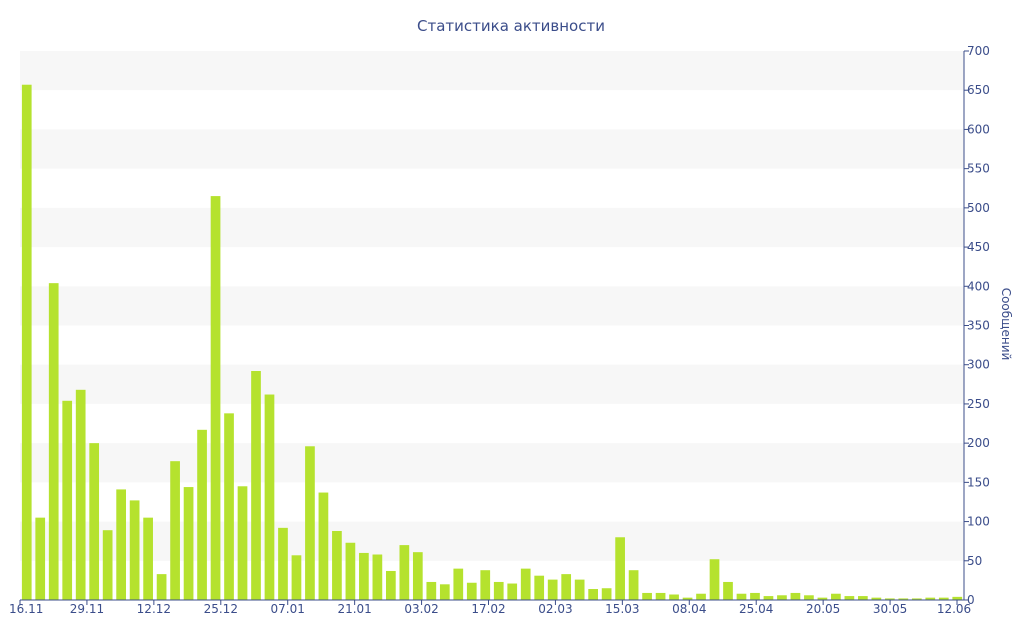 The image size is (1024, 640). What do you see at coordinates (978, 443) in the screenshot?
I see `y-tick-label: 200` at bounding box center [978, 443].